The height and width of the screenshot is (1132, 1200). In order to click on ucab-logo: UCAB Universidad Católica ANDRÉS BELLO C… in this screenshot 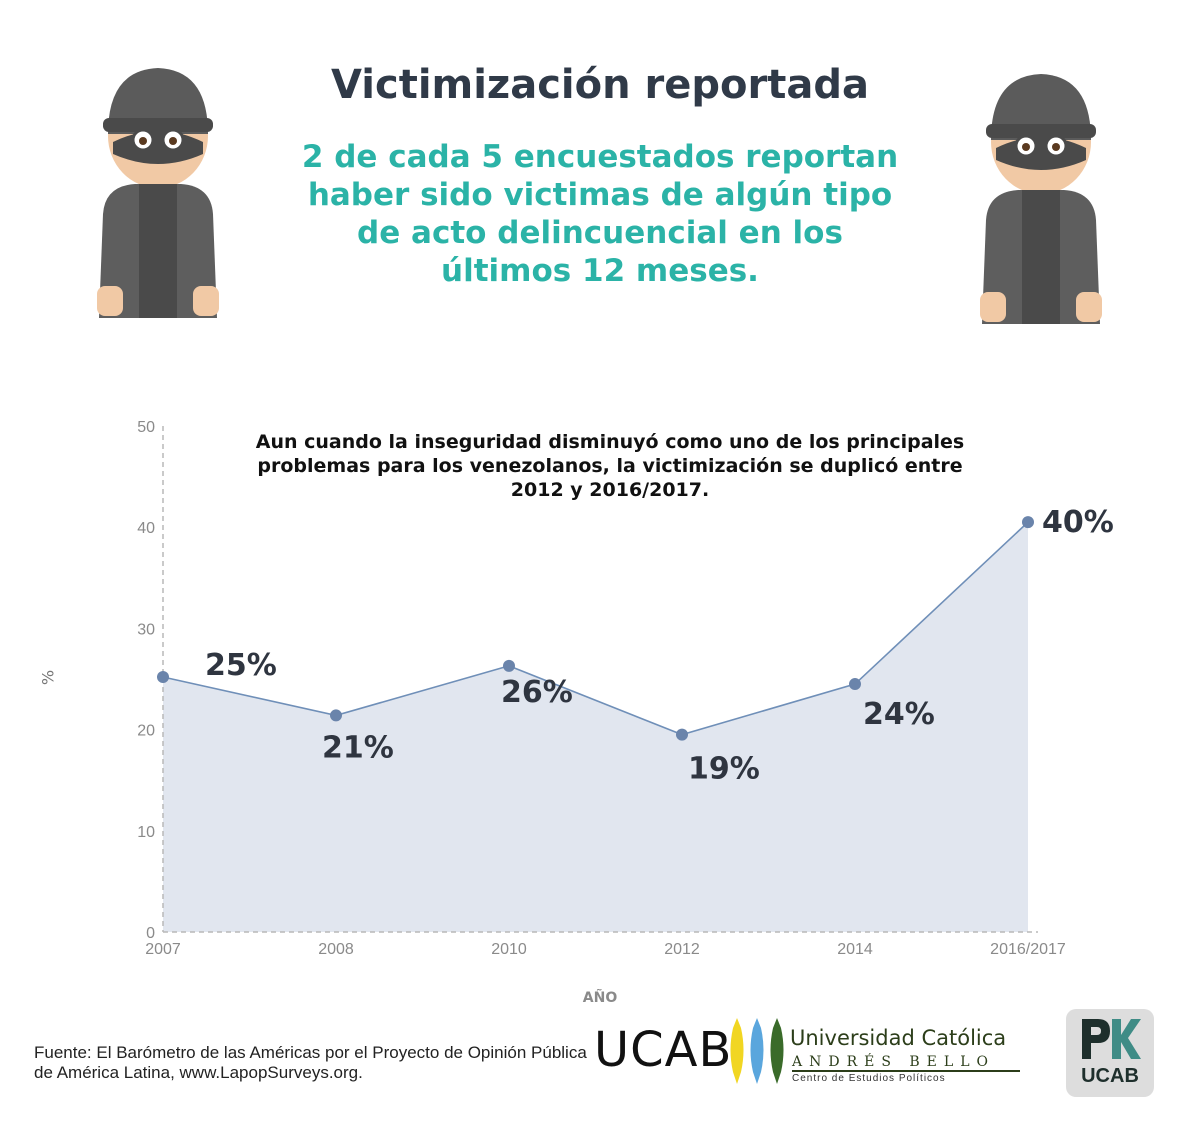, I will do `click(814, 1051)`.